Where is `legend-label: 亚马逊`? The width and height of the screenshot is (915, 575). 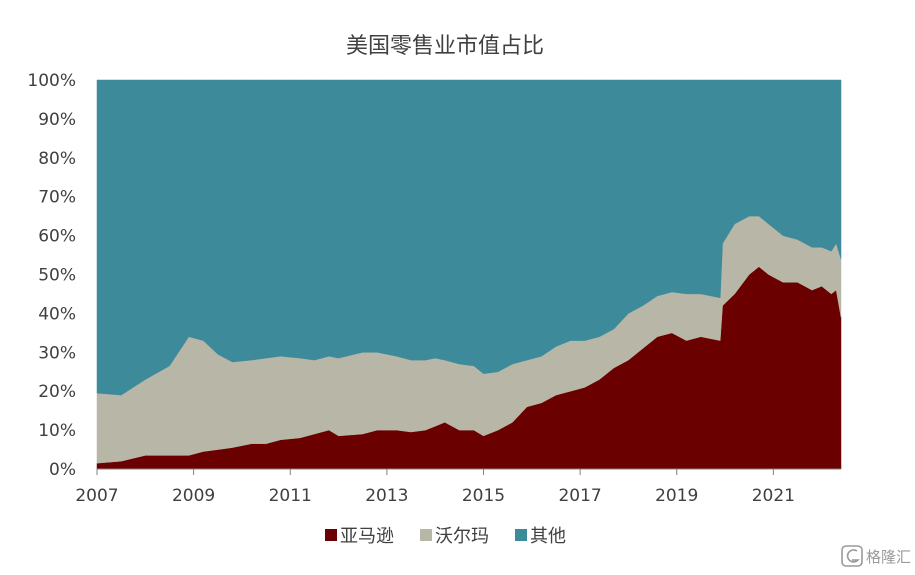
legend-label: 亚马逊 is located at coordinates (367, 536).